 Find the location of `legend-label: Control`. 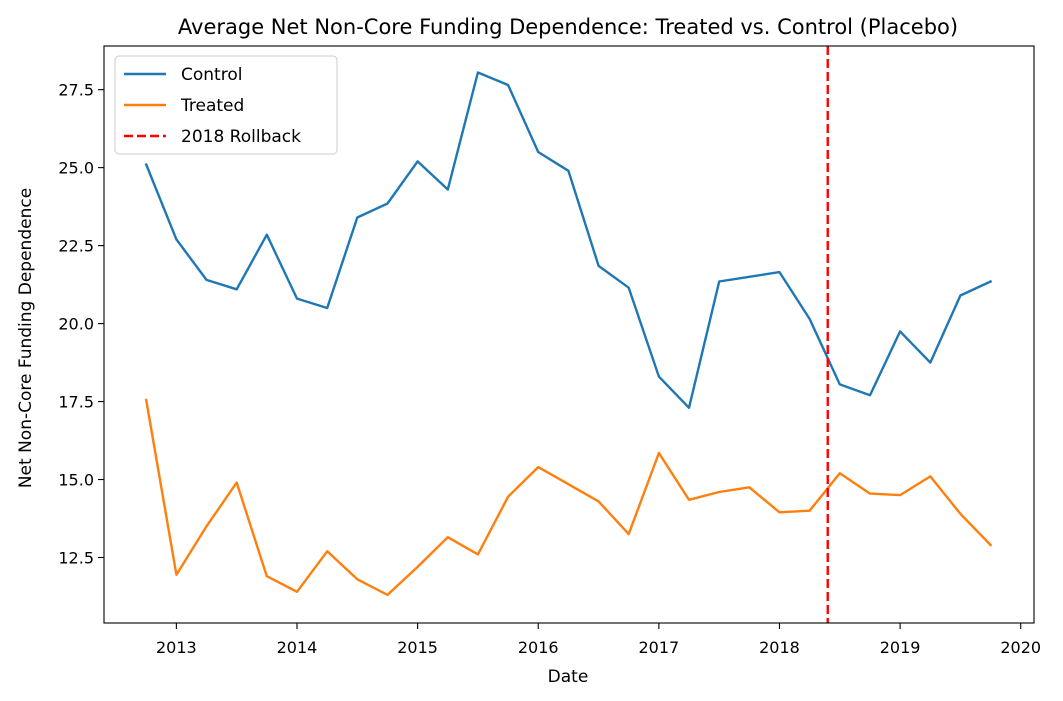

legend-label: Control is located at coordinates (211, 75).